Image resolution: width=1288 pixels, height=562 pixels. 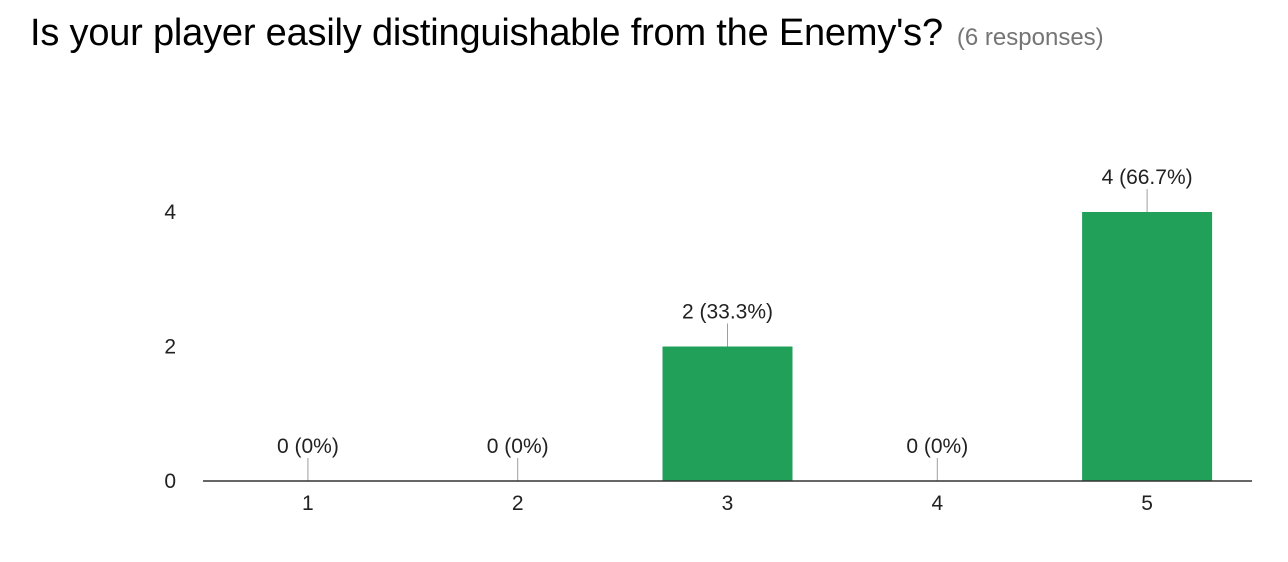 What do you see at coordinates (170, 212) in the screenshot?
I see `y-tick-label: 4` at bounding box center [170, 212].